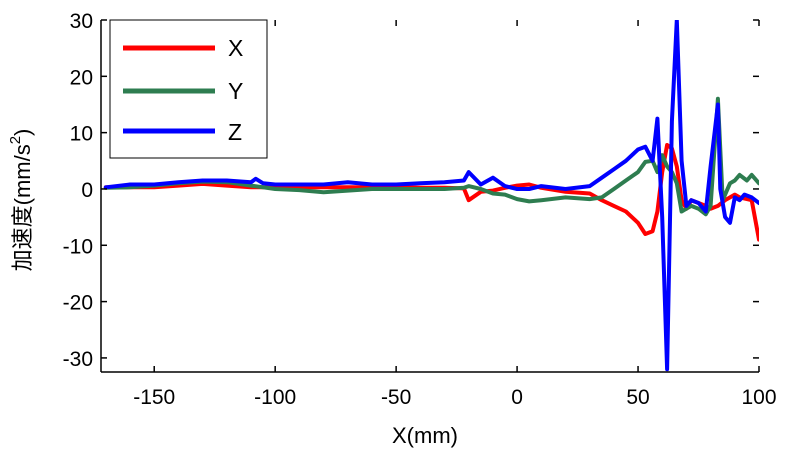  What do you see at coordinates (637, 397) in the screenshot?
I see `x-tick-label: 50` at bounding box center [637, 397].